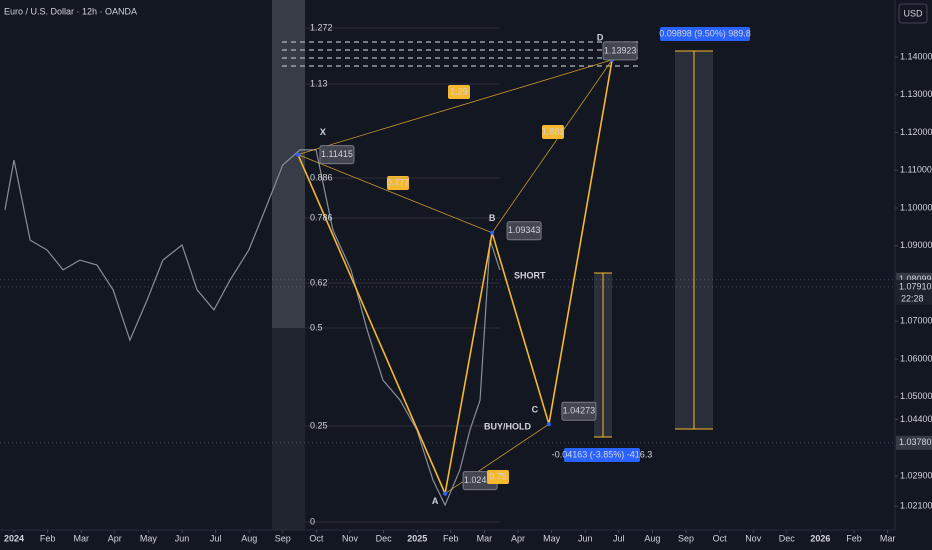 The image size is (932, 550). I want to click on ratio-label: 1.881, so click(553, 131).